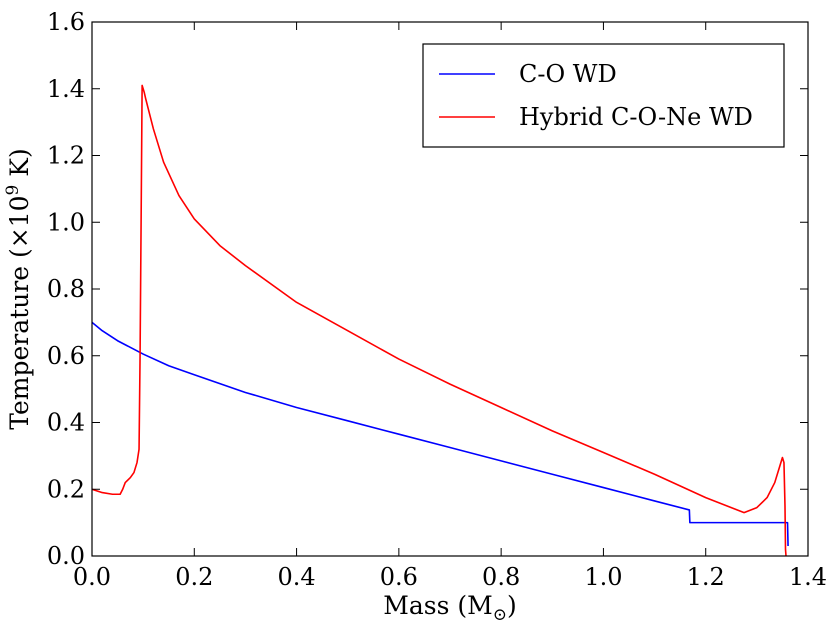 Image resolution: width=831 pixels, height=637 pixels. I want to click on x-tick-label: 0.6, so click(399, 577).